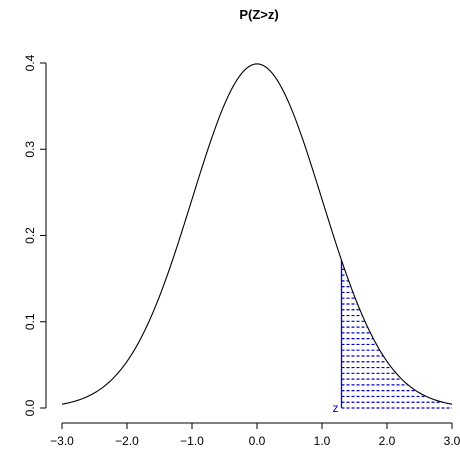 This screenshot has width=460, height=459. Describe the element at coordinates (257, 441) in the screenshot. I see `x-tick-label: 0.0` at that location.